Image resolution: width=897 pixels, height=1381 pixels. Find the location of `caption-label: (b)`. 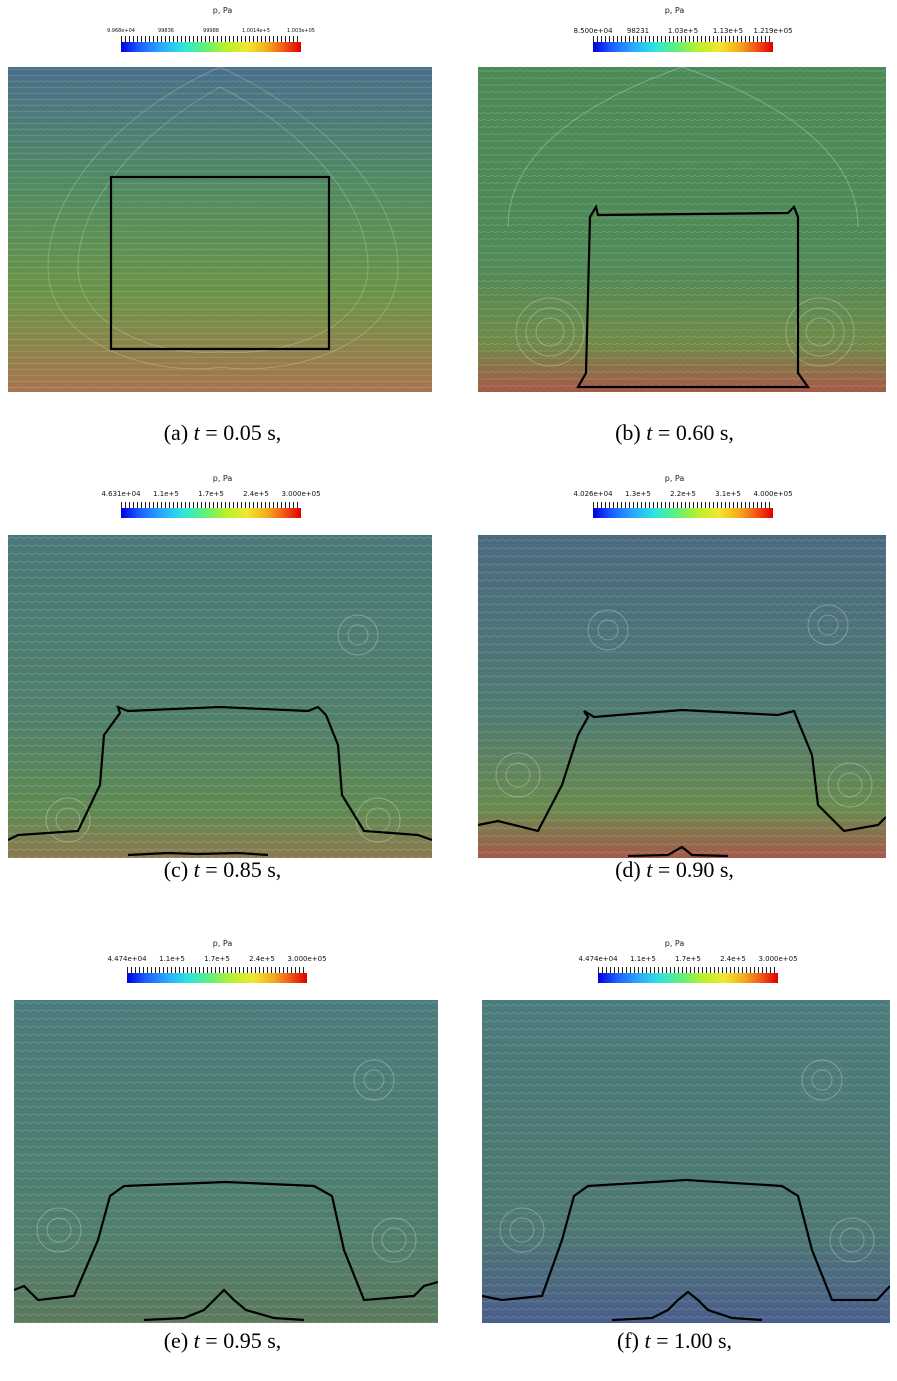

caption-label: (b) is located at coordinates (628, 432).